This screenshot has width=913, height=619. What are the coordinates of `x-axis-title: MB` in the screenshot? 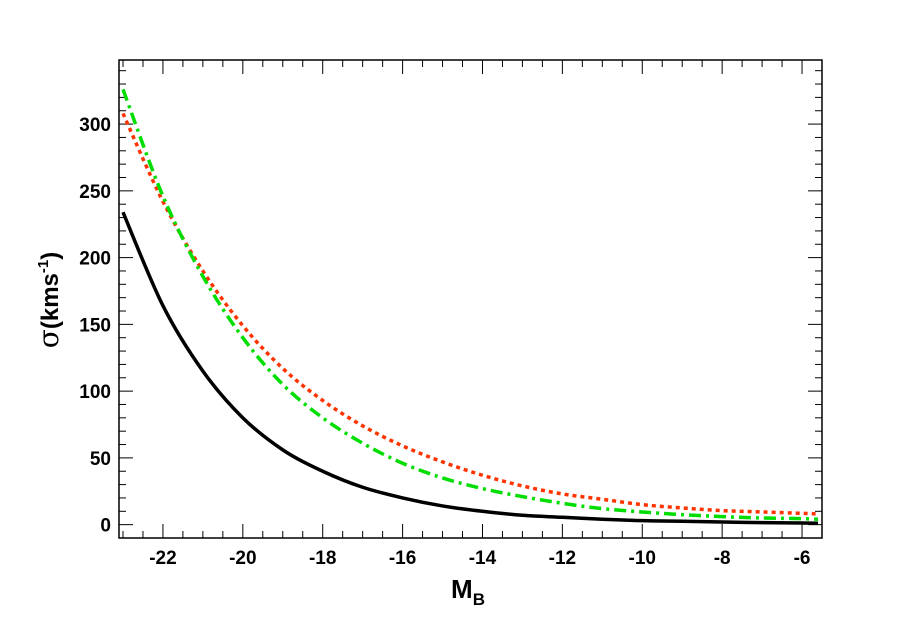 It's located at (468, 591).